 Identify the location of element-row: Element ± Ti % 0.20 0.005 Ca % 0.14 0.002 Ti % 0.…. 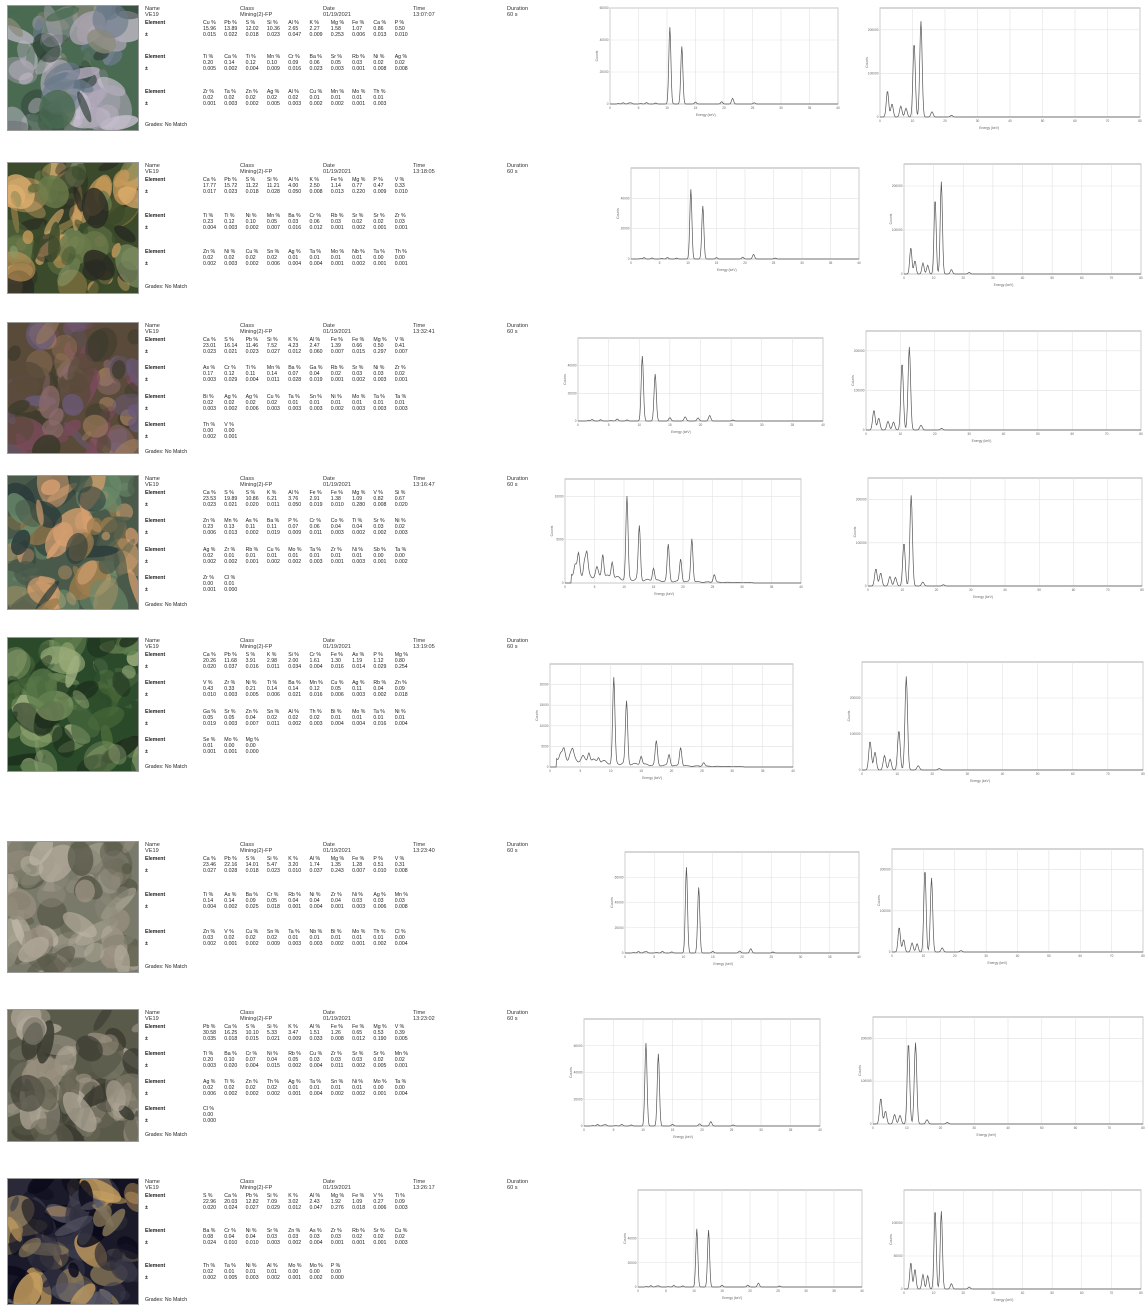
(355, 63).